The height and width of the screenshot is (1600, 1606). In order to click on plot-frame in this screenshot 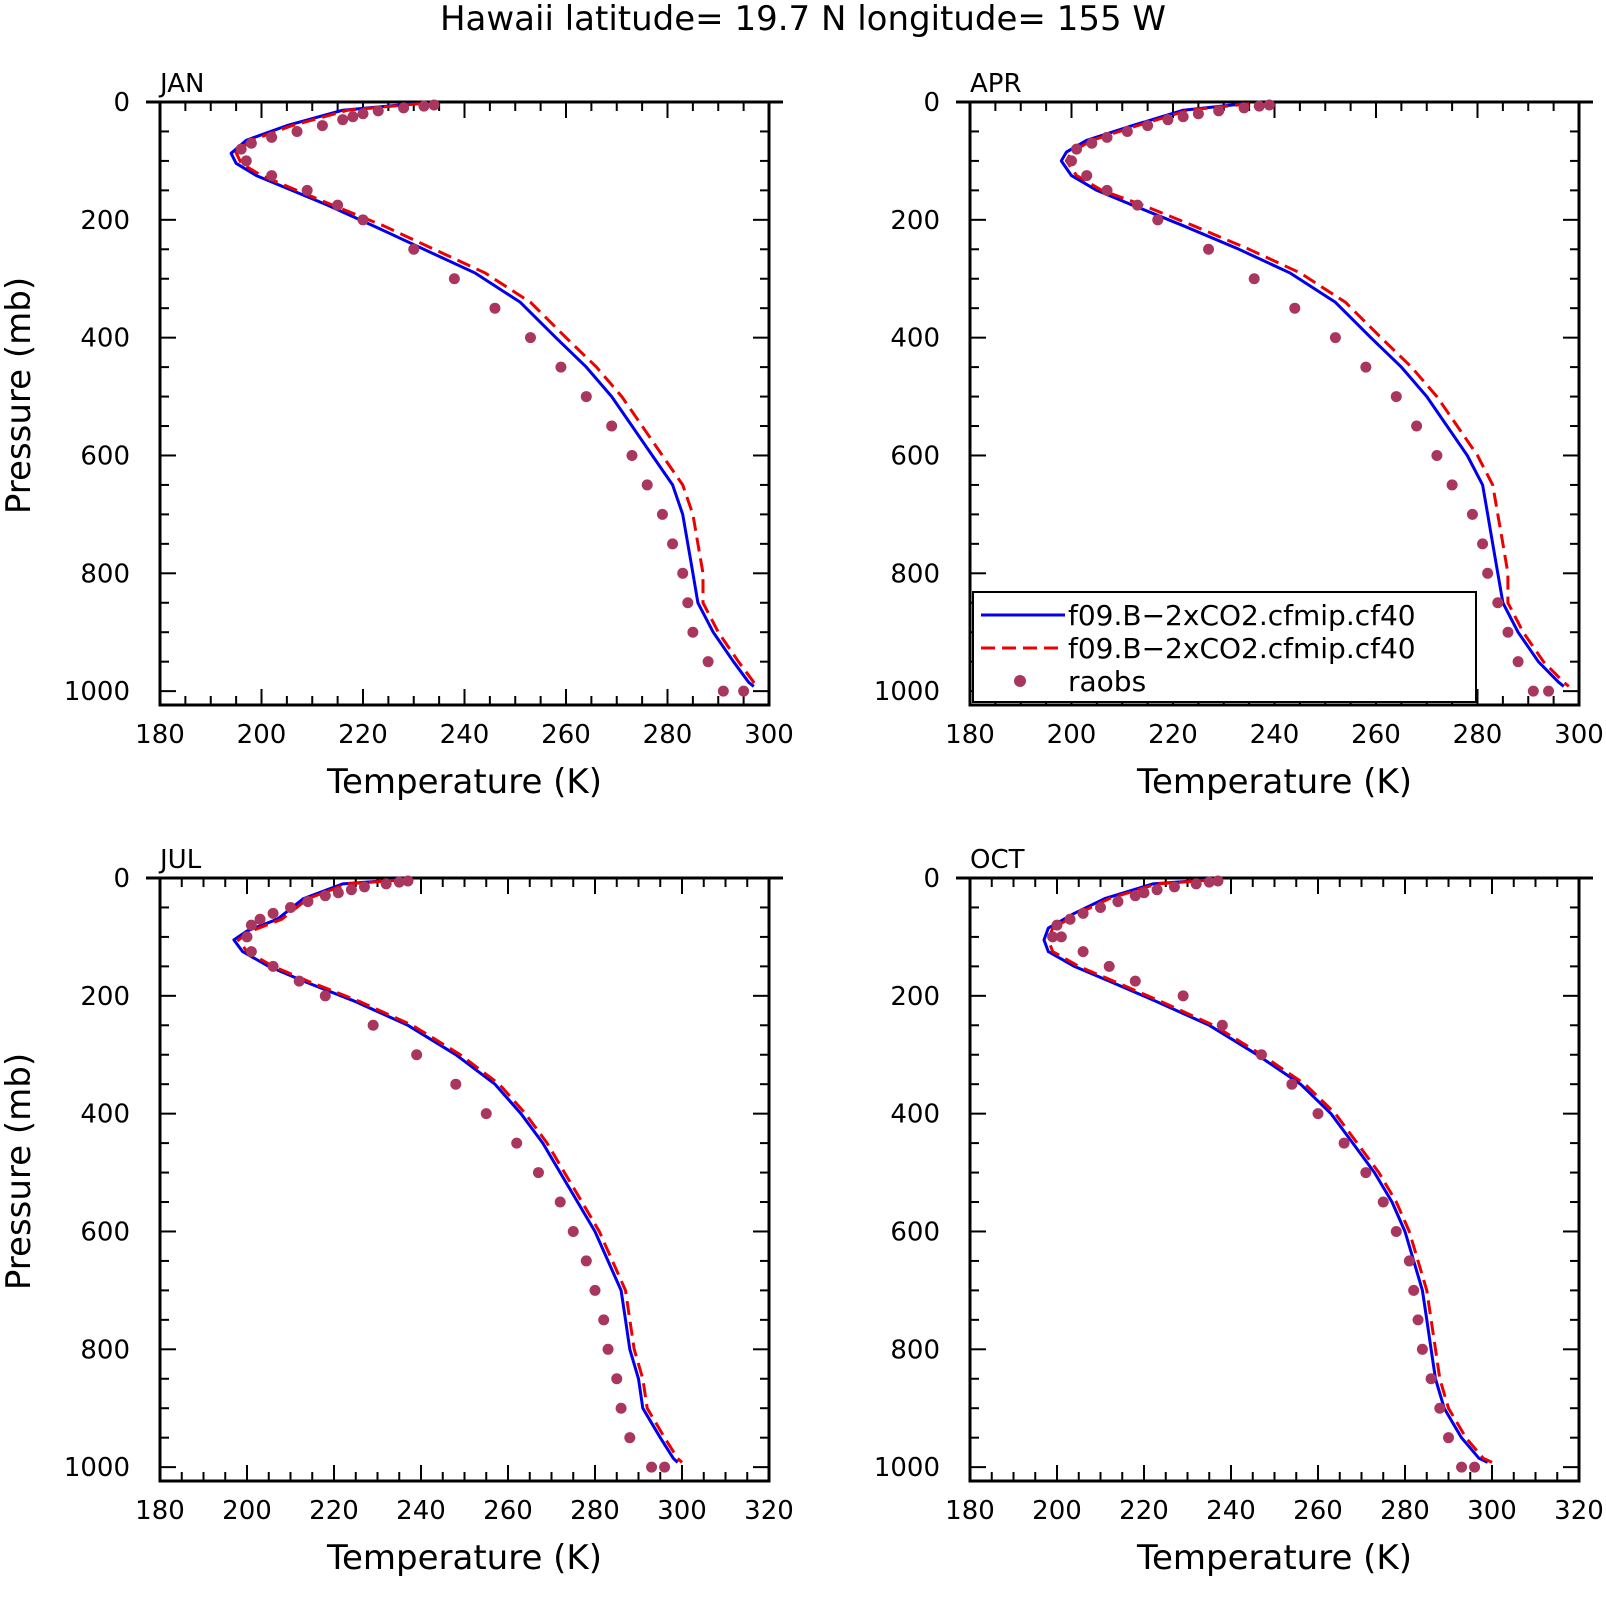, I will do `click(1274, 1179)`.